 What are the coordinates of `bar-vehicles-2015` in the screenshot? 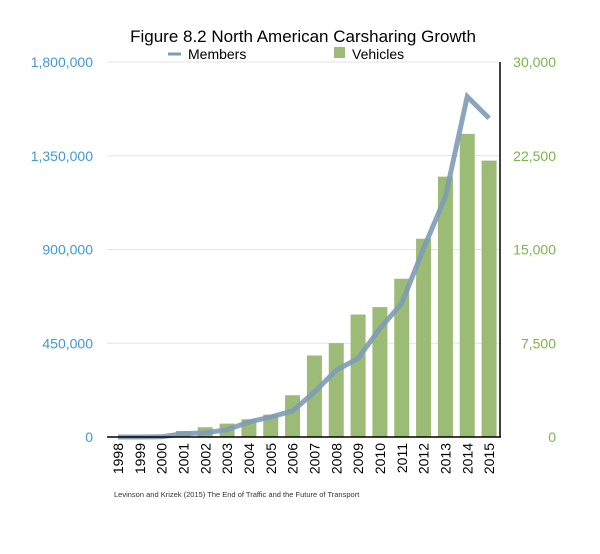 It's located at (489, 298).